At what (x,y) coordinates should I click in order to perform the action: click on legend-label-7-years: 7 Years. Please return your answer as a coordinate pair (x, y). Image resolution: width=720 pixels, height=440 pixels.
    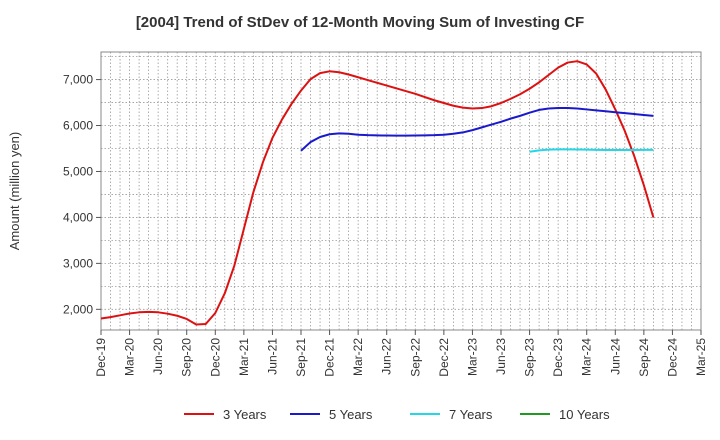
    Looking at the image, I should click on (471, 414).